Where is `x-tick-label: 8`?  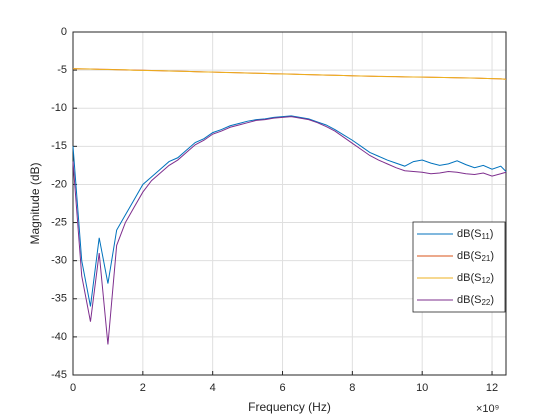 x-tick-label: 8 is located at coordinates (352, 388).